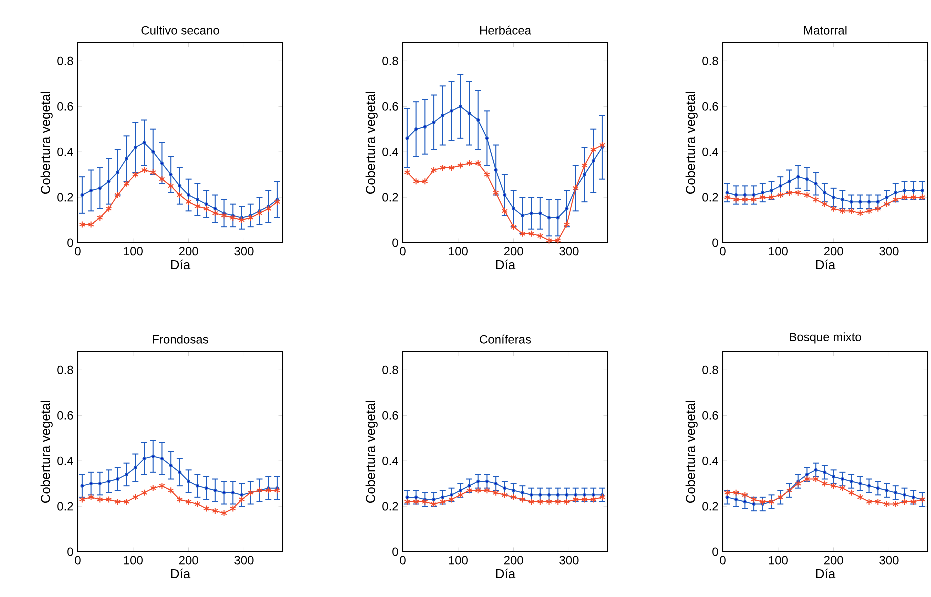  Describe the element at coordinates (826, 338) in the screenshot. I see `chart-title: Bosque mixto` at that location.